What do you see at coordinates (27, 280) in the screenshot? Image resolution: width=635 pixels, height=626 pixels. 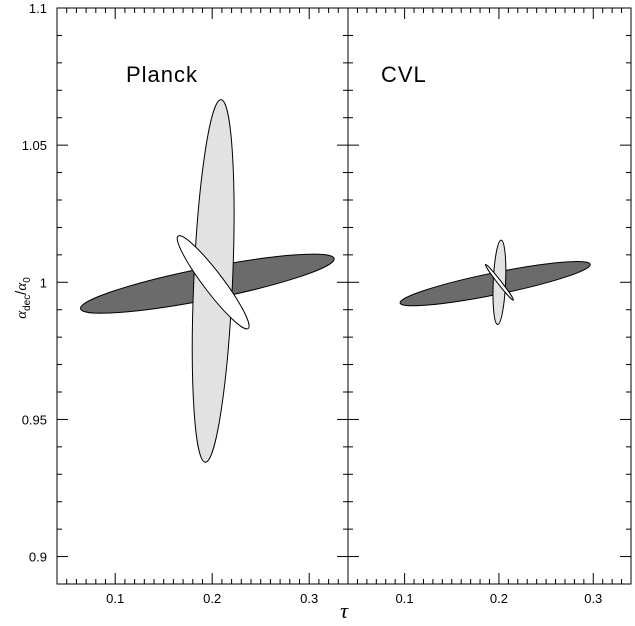 I see `y-label-sub-denominator: 0` at bounding box center [27, 280].